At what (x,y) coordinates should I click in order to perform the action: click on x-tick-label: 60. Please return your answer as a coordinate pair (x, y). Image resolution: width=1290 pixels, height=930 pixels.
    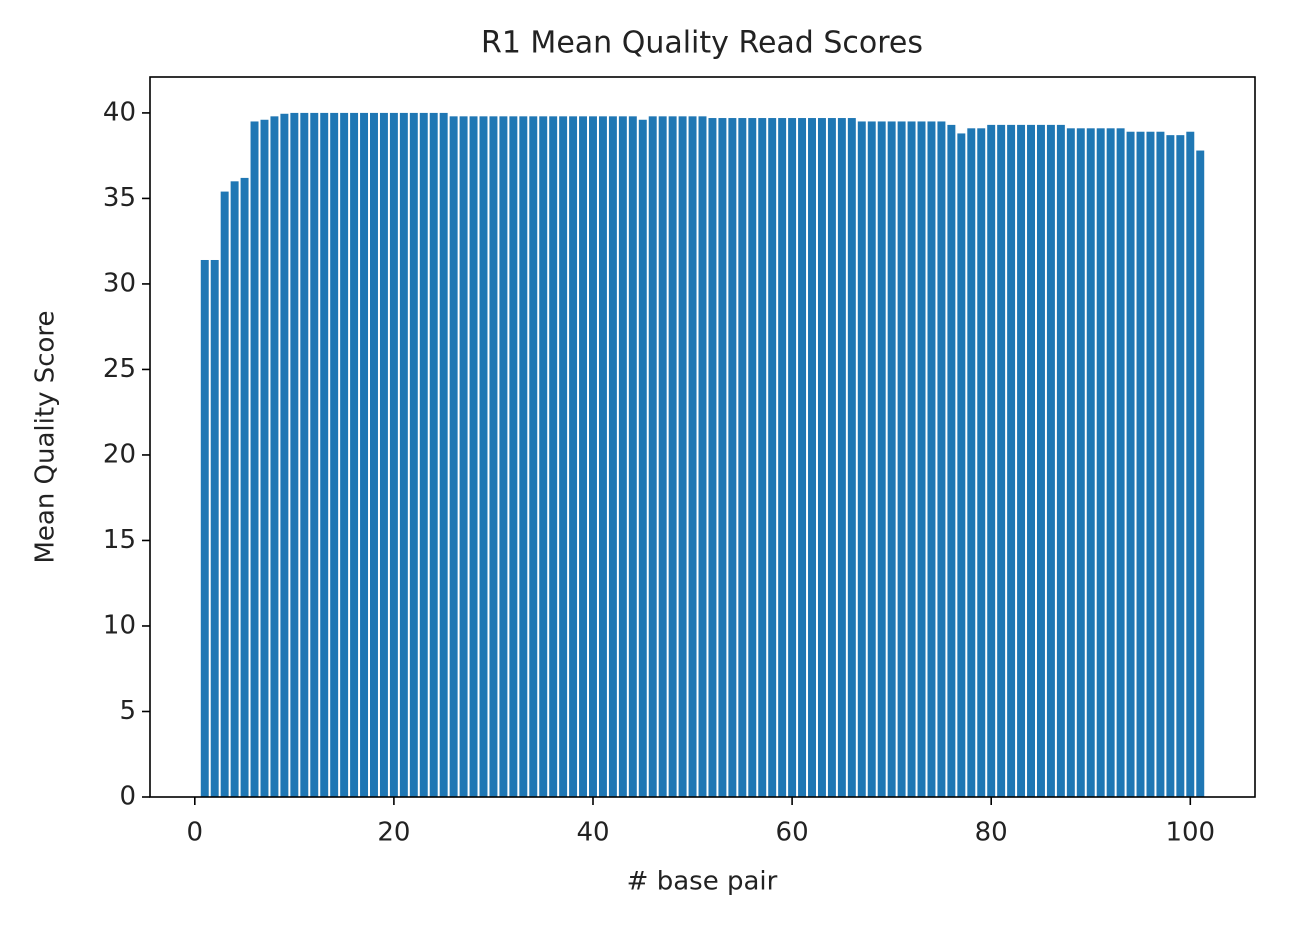
    Looking at the image, I should click on (792, 833).